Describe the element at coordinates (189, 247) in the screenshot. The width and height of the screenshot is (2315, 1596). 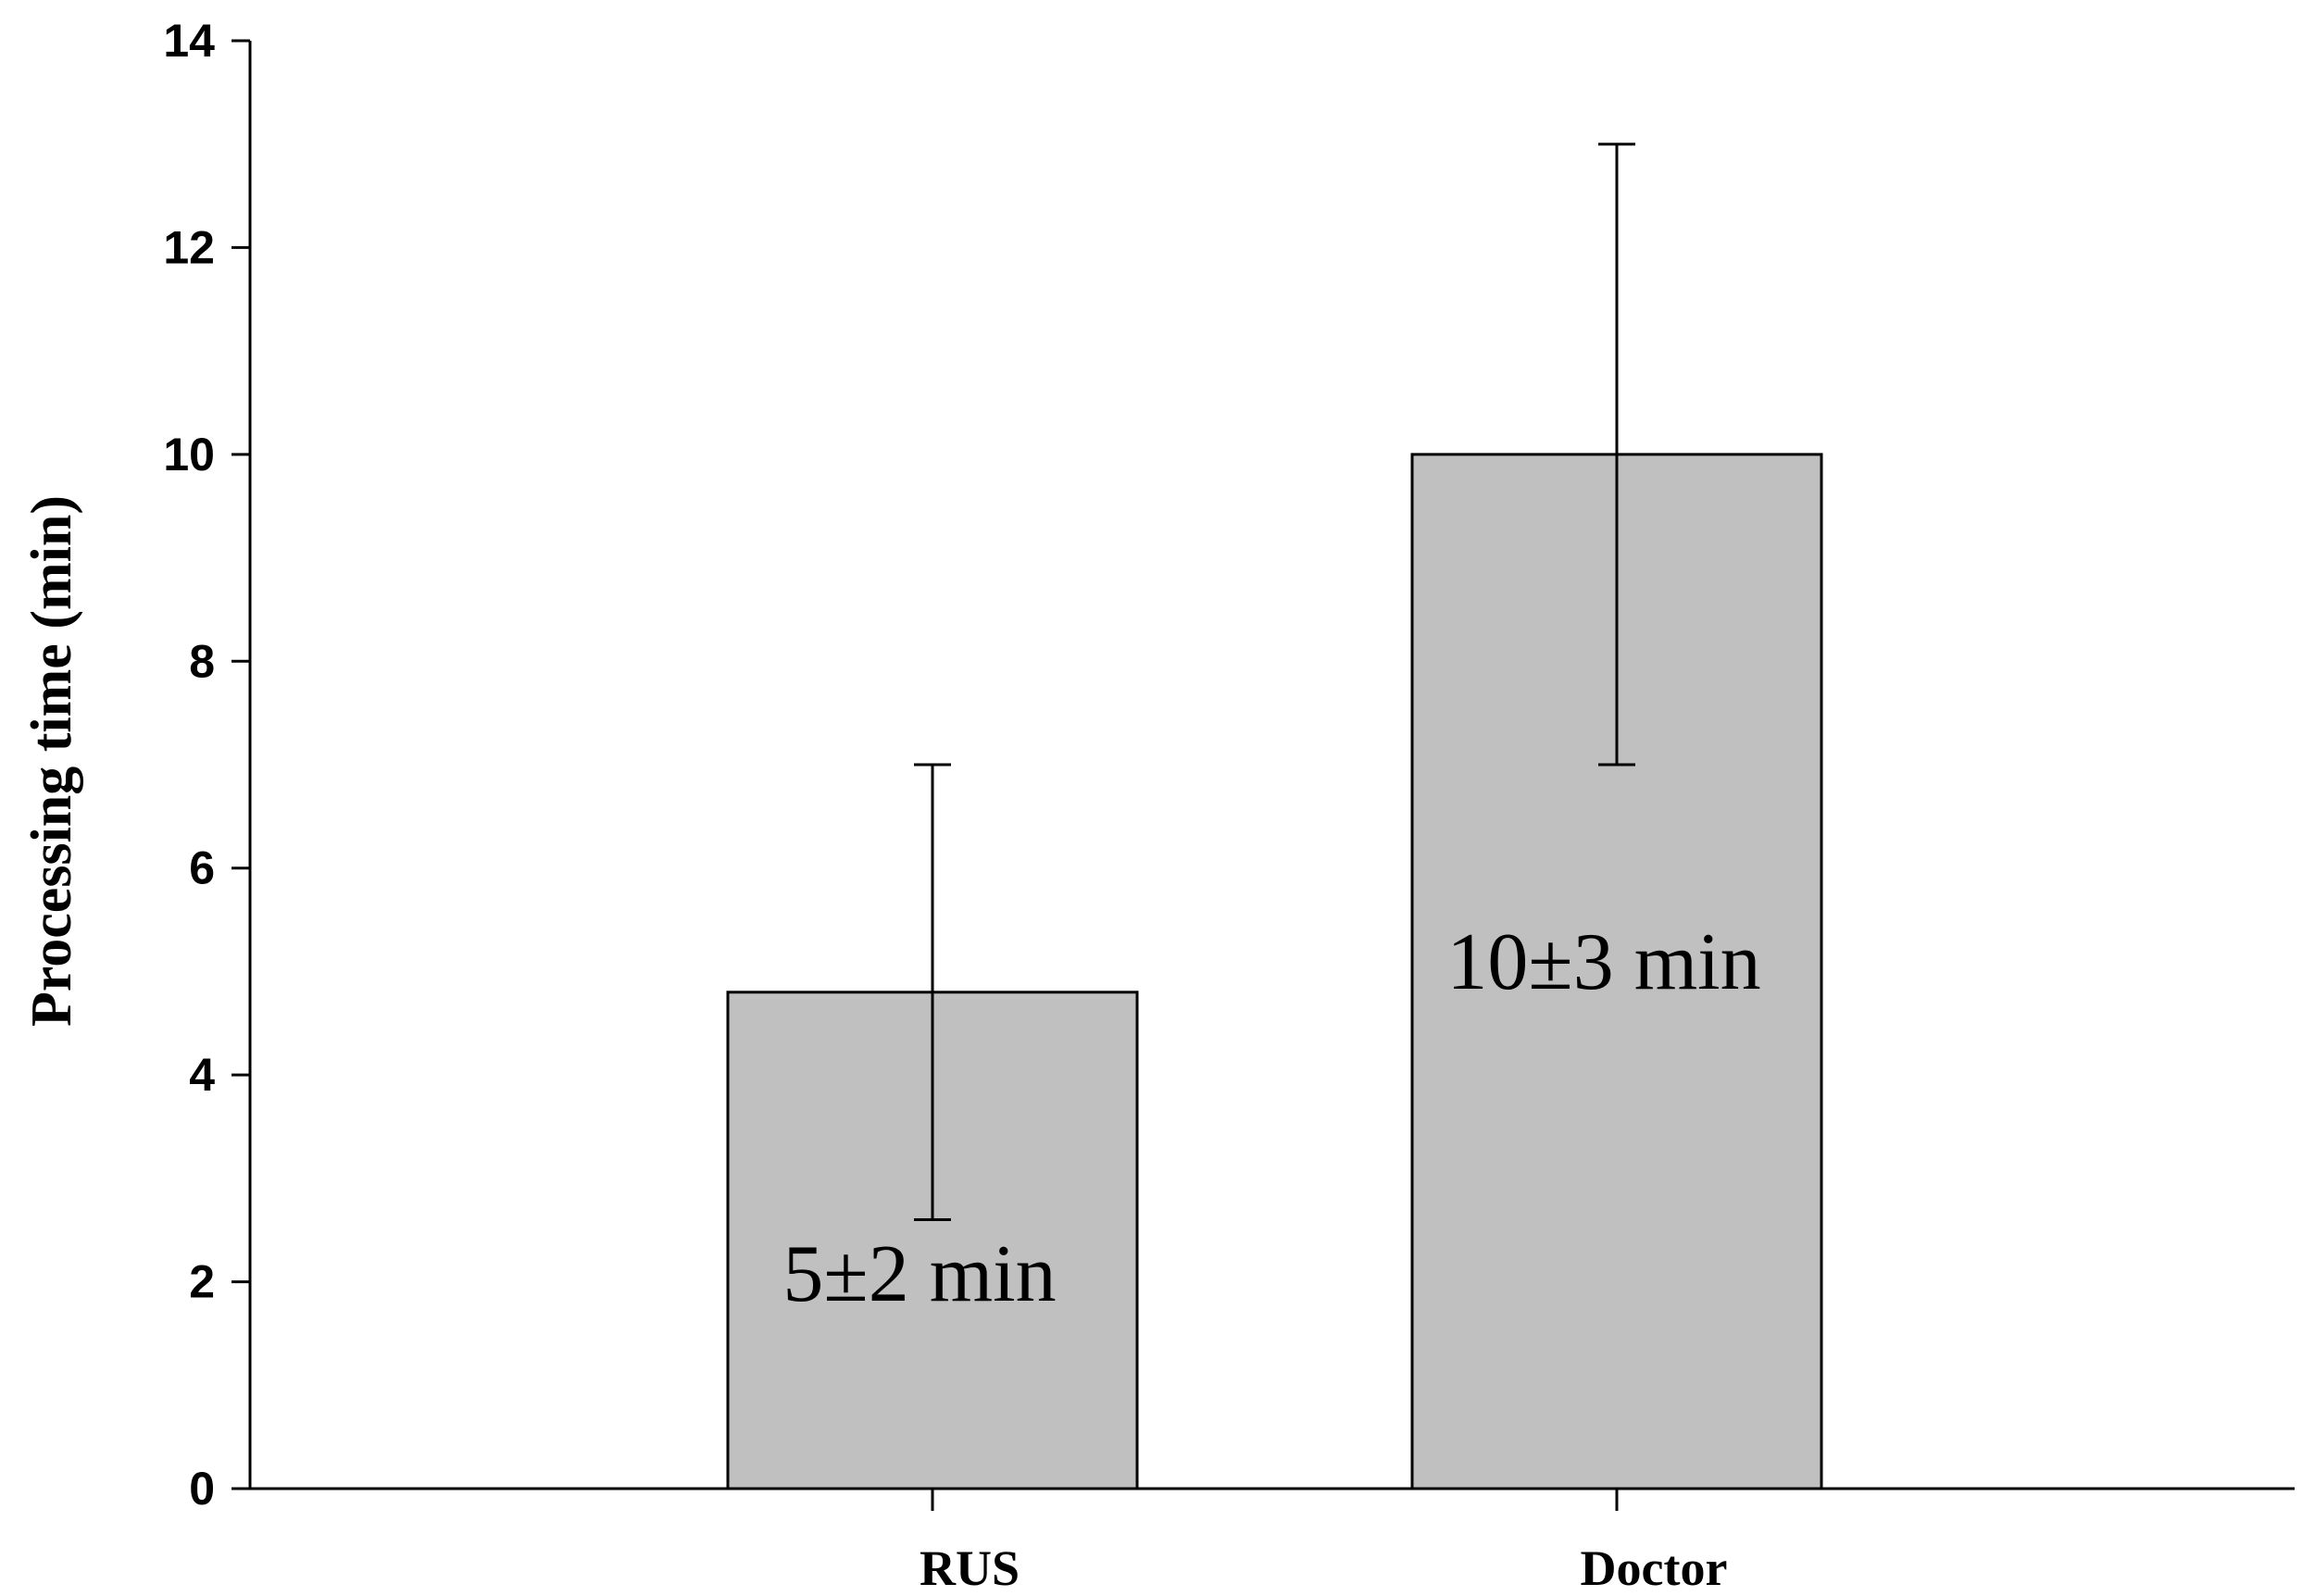
I see `y-tick-label: 12` at that location.